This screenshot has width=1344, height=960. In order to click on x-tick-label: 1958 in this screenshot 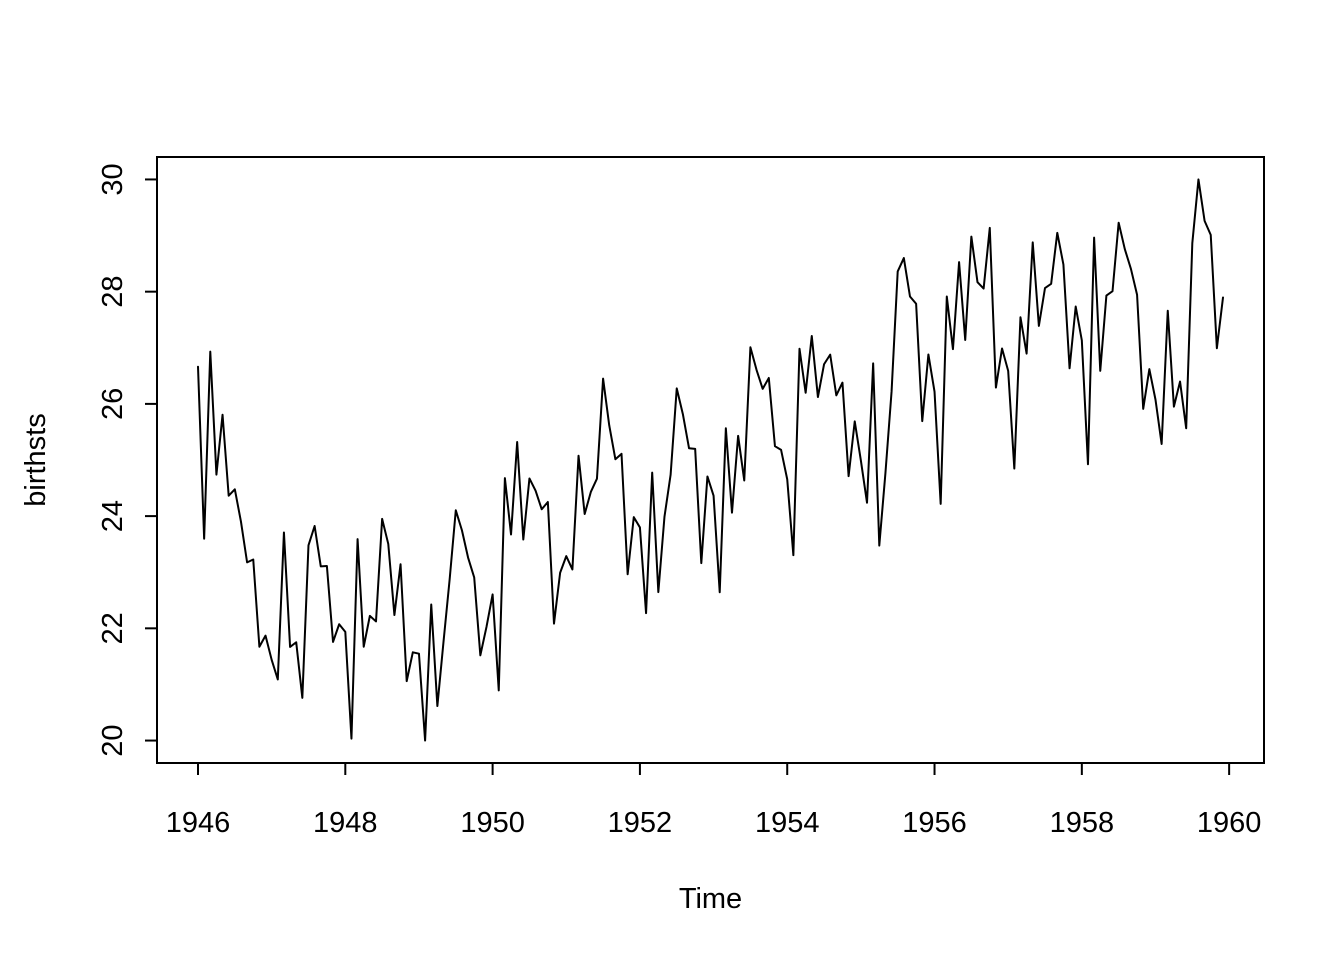, I will do `click(1082, 823)`.